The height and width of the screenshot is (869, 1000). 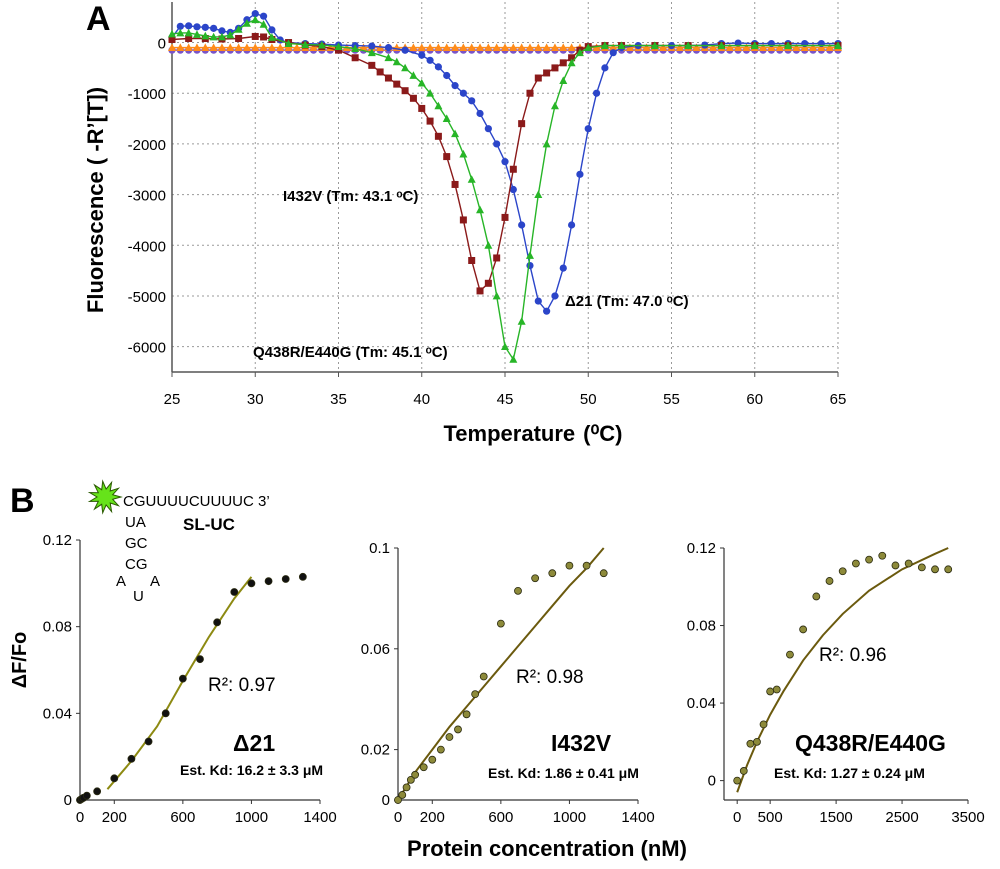 I want to click on b3-y-tick-label-0: 0, so click(x=712, y=781).